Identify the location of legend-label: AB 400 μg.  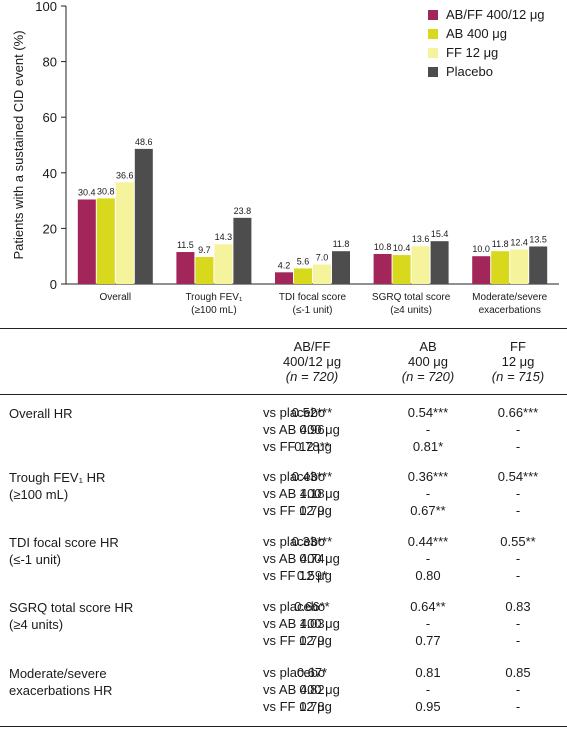
(476, 33).